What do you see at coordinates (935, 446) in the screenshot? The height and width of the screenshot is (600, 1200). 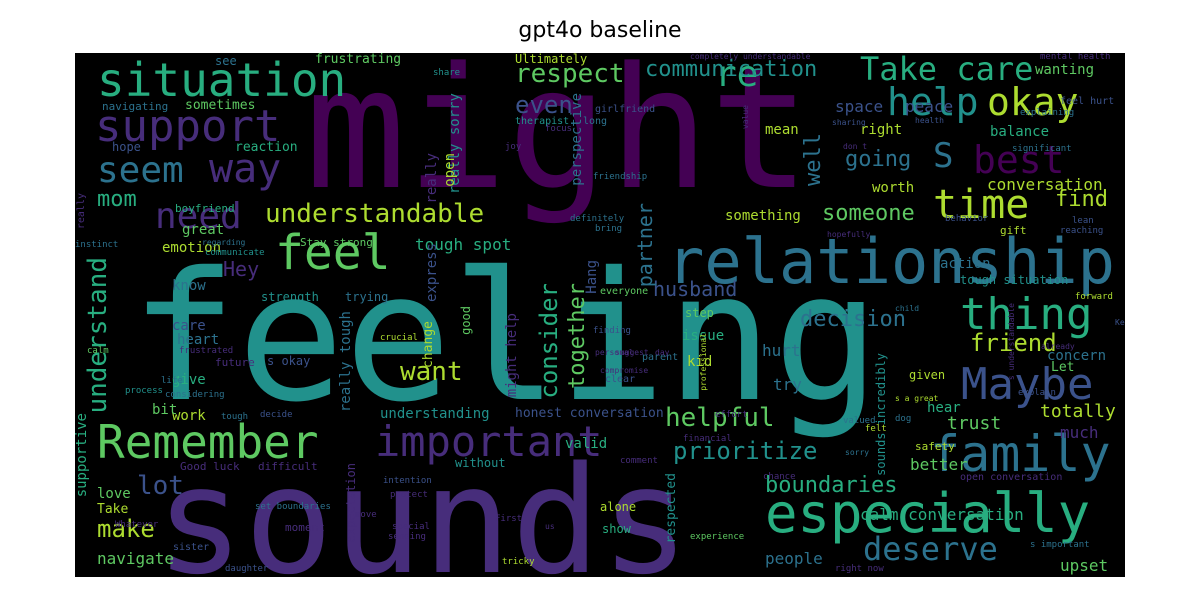 I see `word-safety: safety` at bounding box center [935, 446].